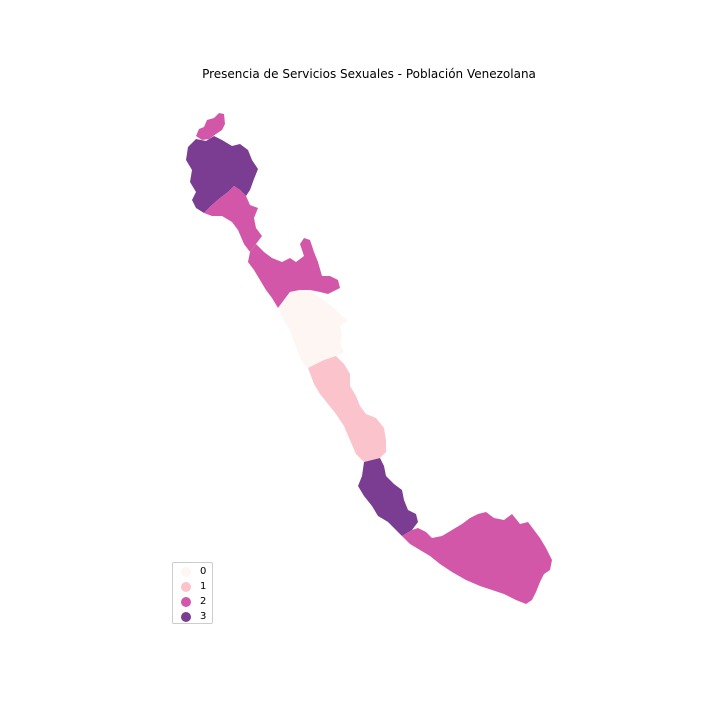 This screenshot has width=720, height=720. Describe the element at coordinates (222, 174) in the screenshot. I see `region-northwest` at that location.